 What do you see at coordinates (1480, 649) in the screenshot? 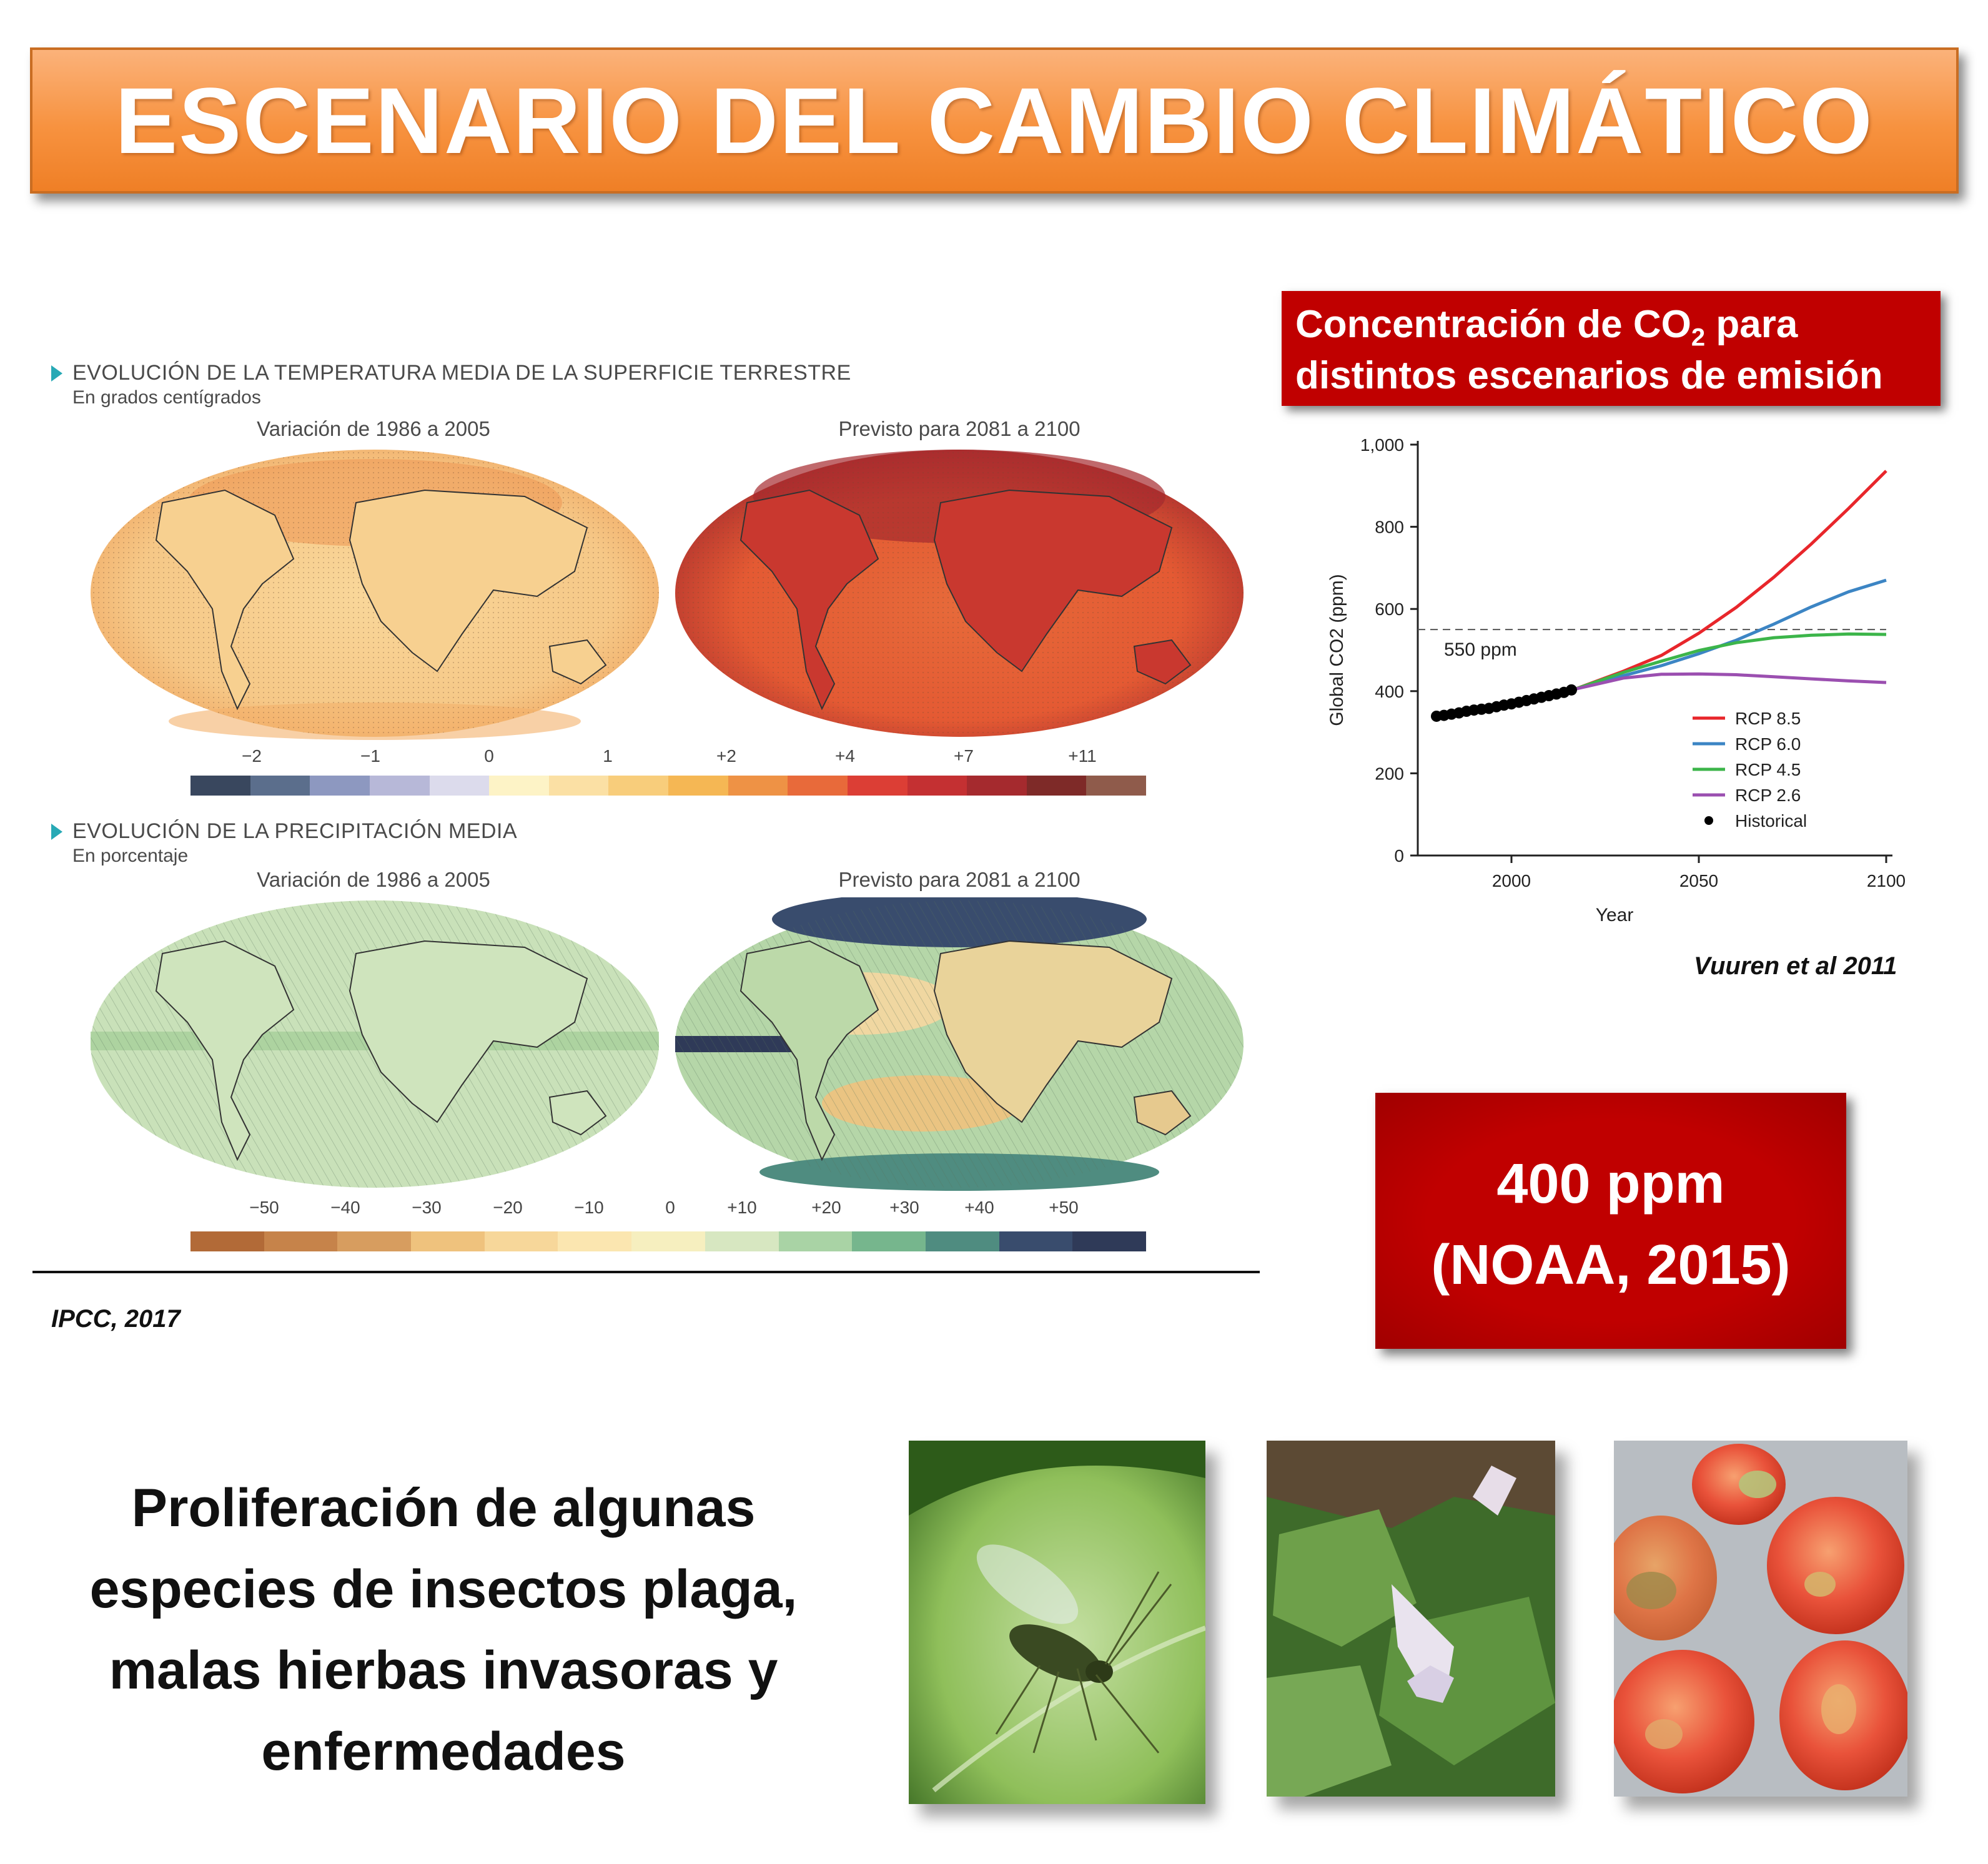
I see `reference-line-label: 550 ppm` at bounding box center [1480, 649].